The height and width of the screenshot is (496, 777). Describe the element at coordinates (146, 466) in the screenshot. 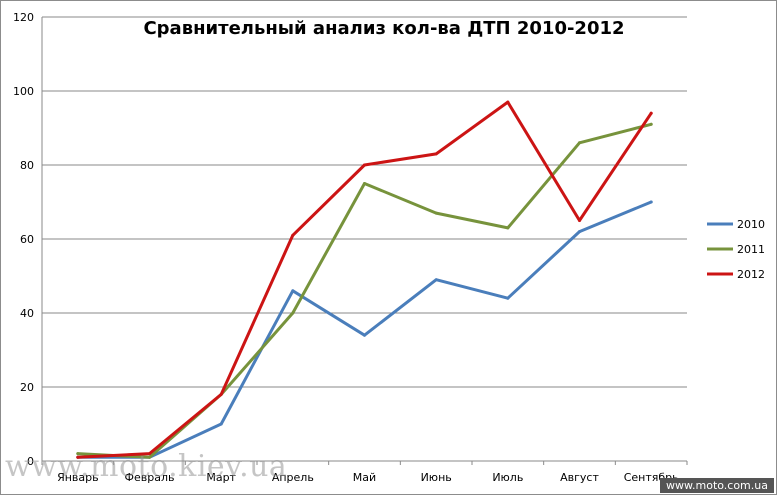

I see `watermark-left: www.moto.kiev.ua` at that location.